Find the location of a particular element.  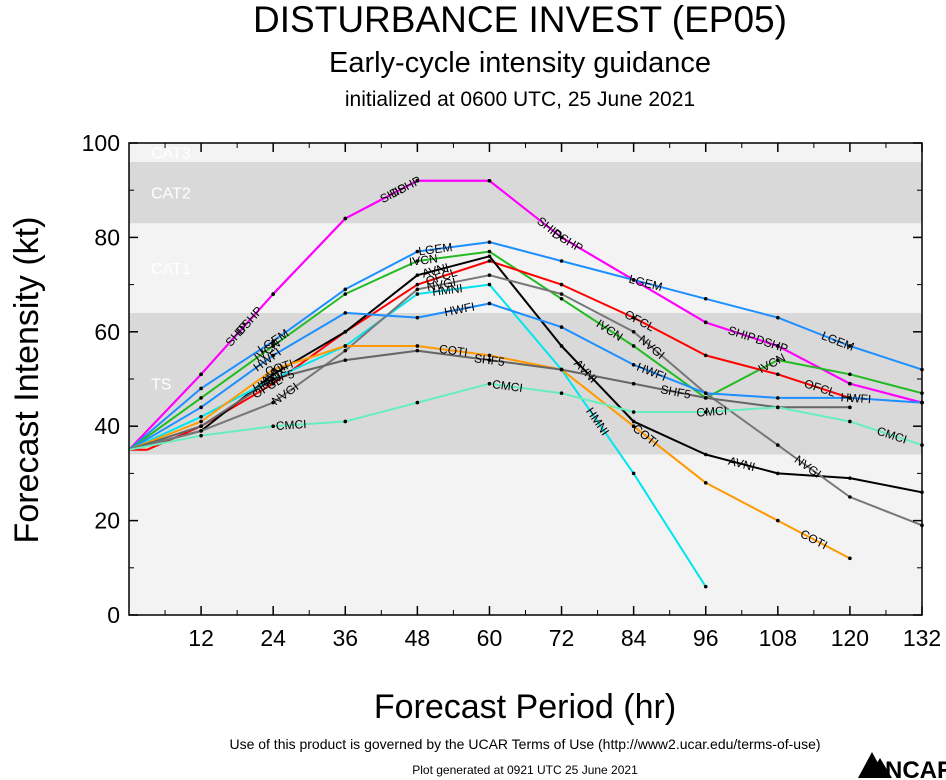

series-label-shf5: SHF5 is located at coordinates (489, 360).